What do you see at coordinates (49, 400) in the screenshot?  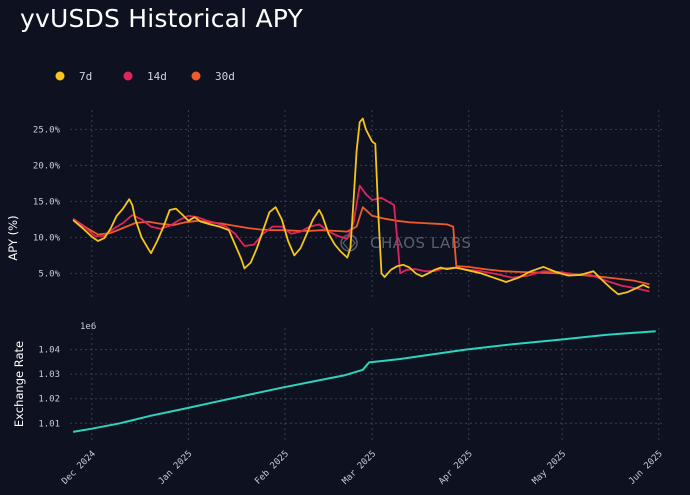 I see `exchange-rate-tick-label: 1.02` at bounding box center [49, 400].